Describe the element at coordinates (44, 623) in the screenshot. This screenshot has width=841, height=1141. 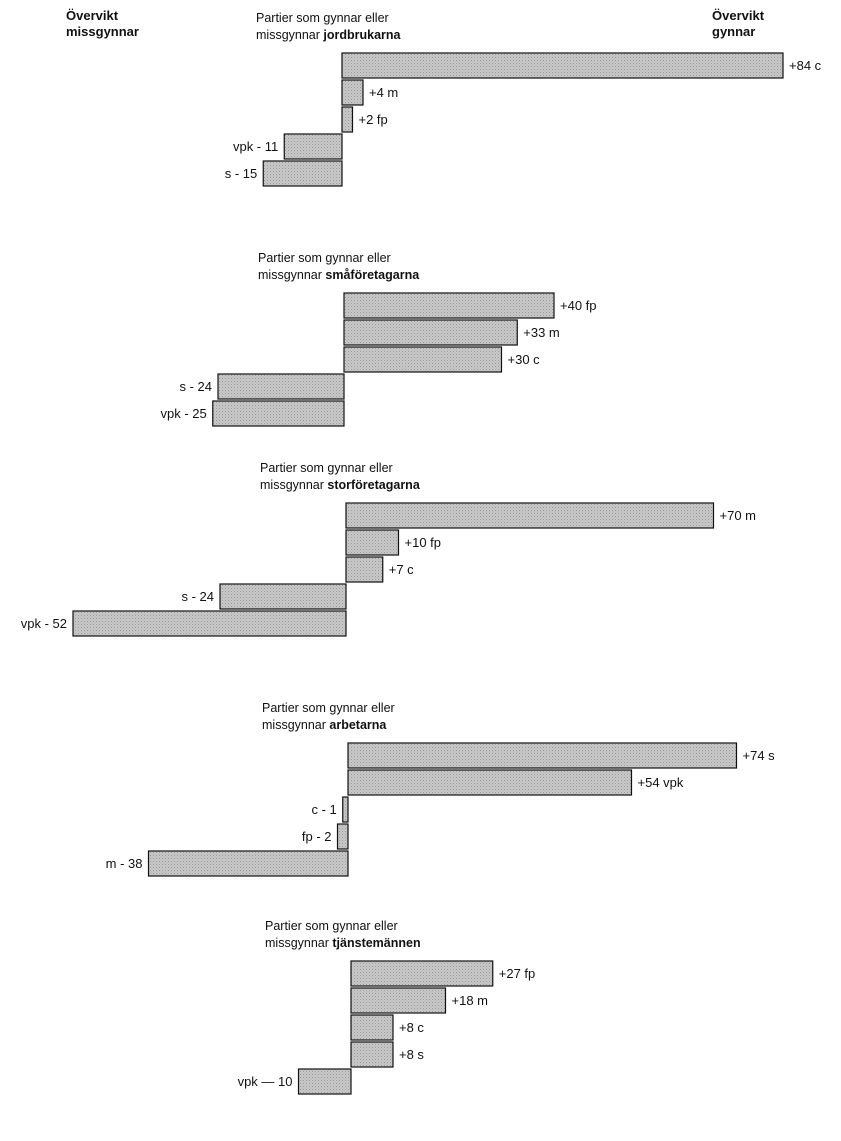
I see `bar-label: vpk - 52` at that location.